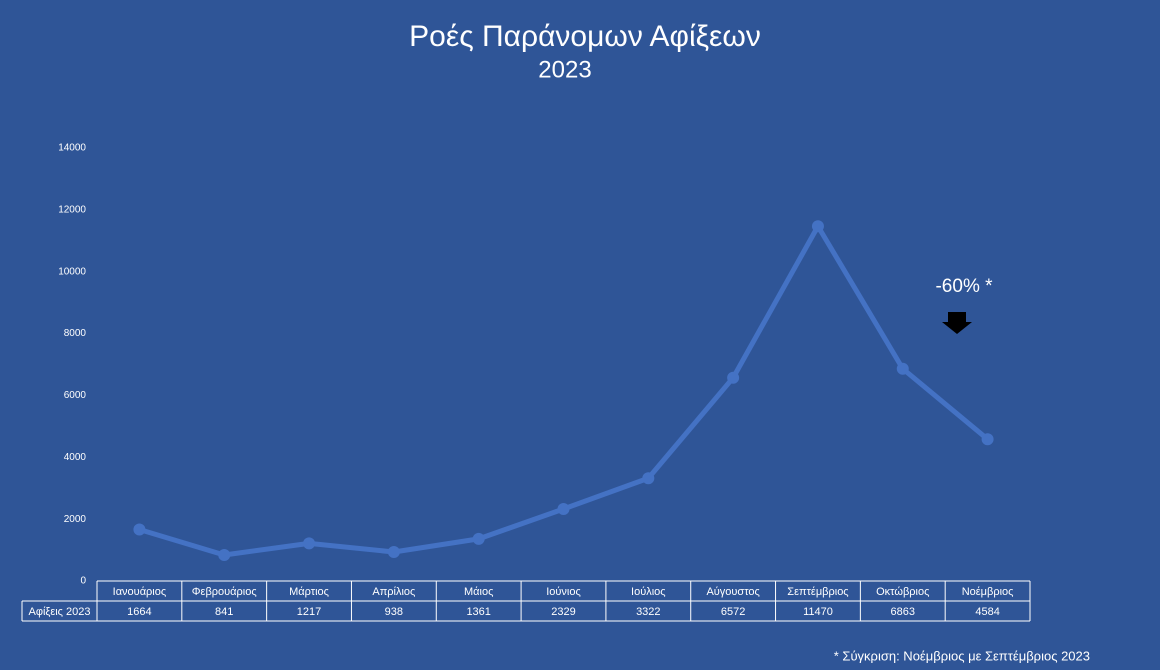 The width and height of the screenshot is (1160, 670). What do you see at coordinates (83, 581) in the screenshot?
I see `y-tick-label: 0` at bounding box center [83, 581].